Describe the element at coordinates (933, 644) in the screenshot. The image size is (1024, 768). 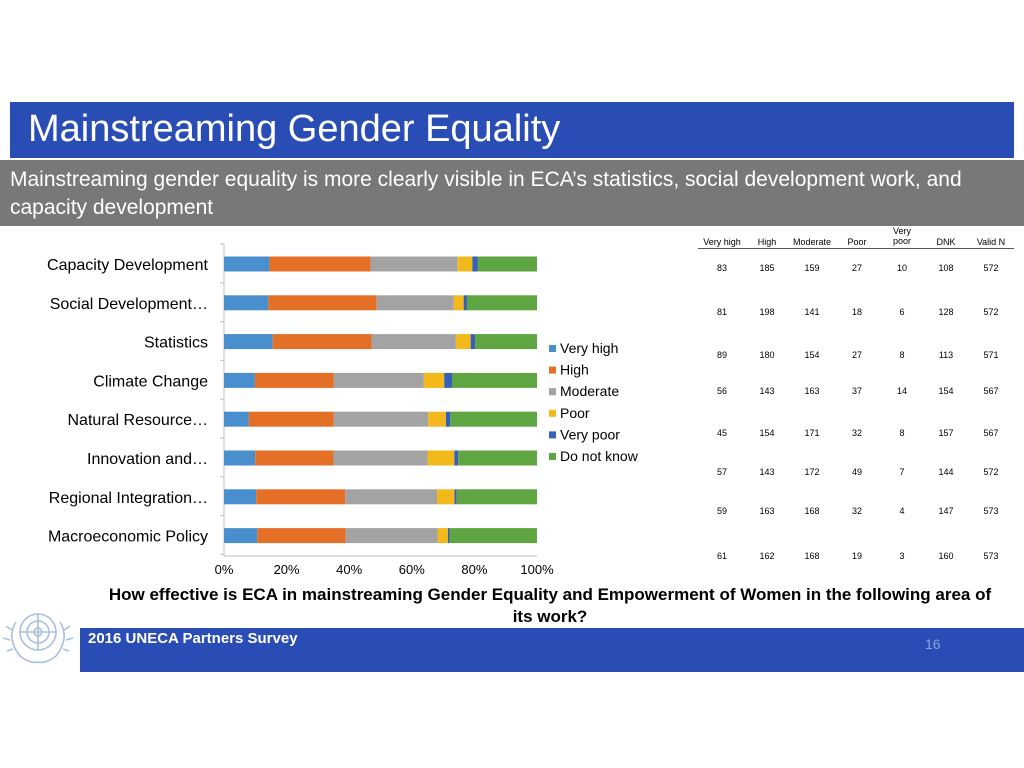
I see `page-number: 16` at that location.